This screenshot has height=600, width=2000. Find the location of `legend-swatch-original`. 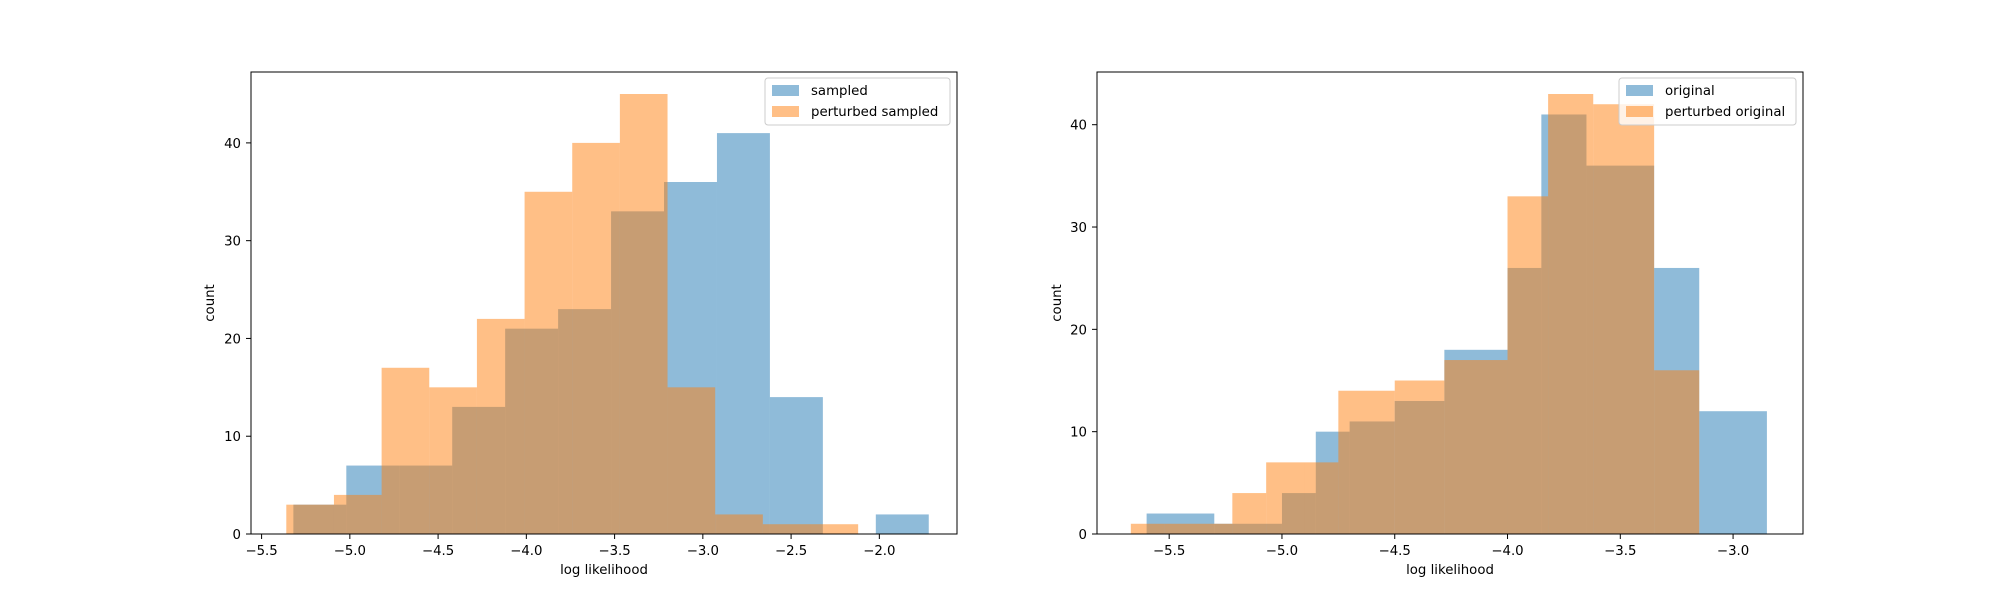

legend-swatch-original is located at coordinates (1639, 90).